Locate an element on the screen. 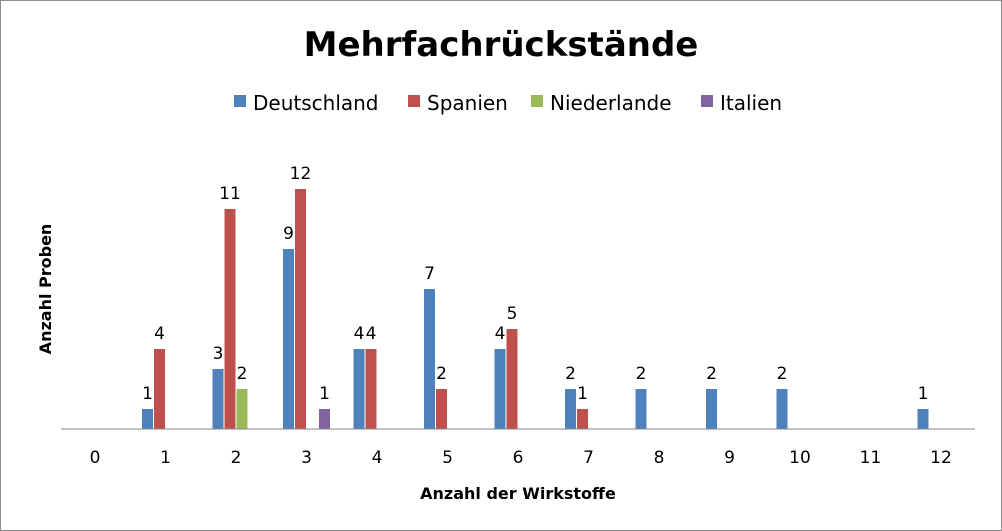 This screenshot has height=531, width=1002. y-axis-title: Anzahl Proben is located at coordinates (45, 289).